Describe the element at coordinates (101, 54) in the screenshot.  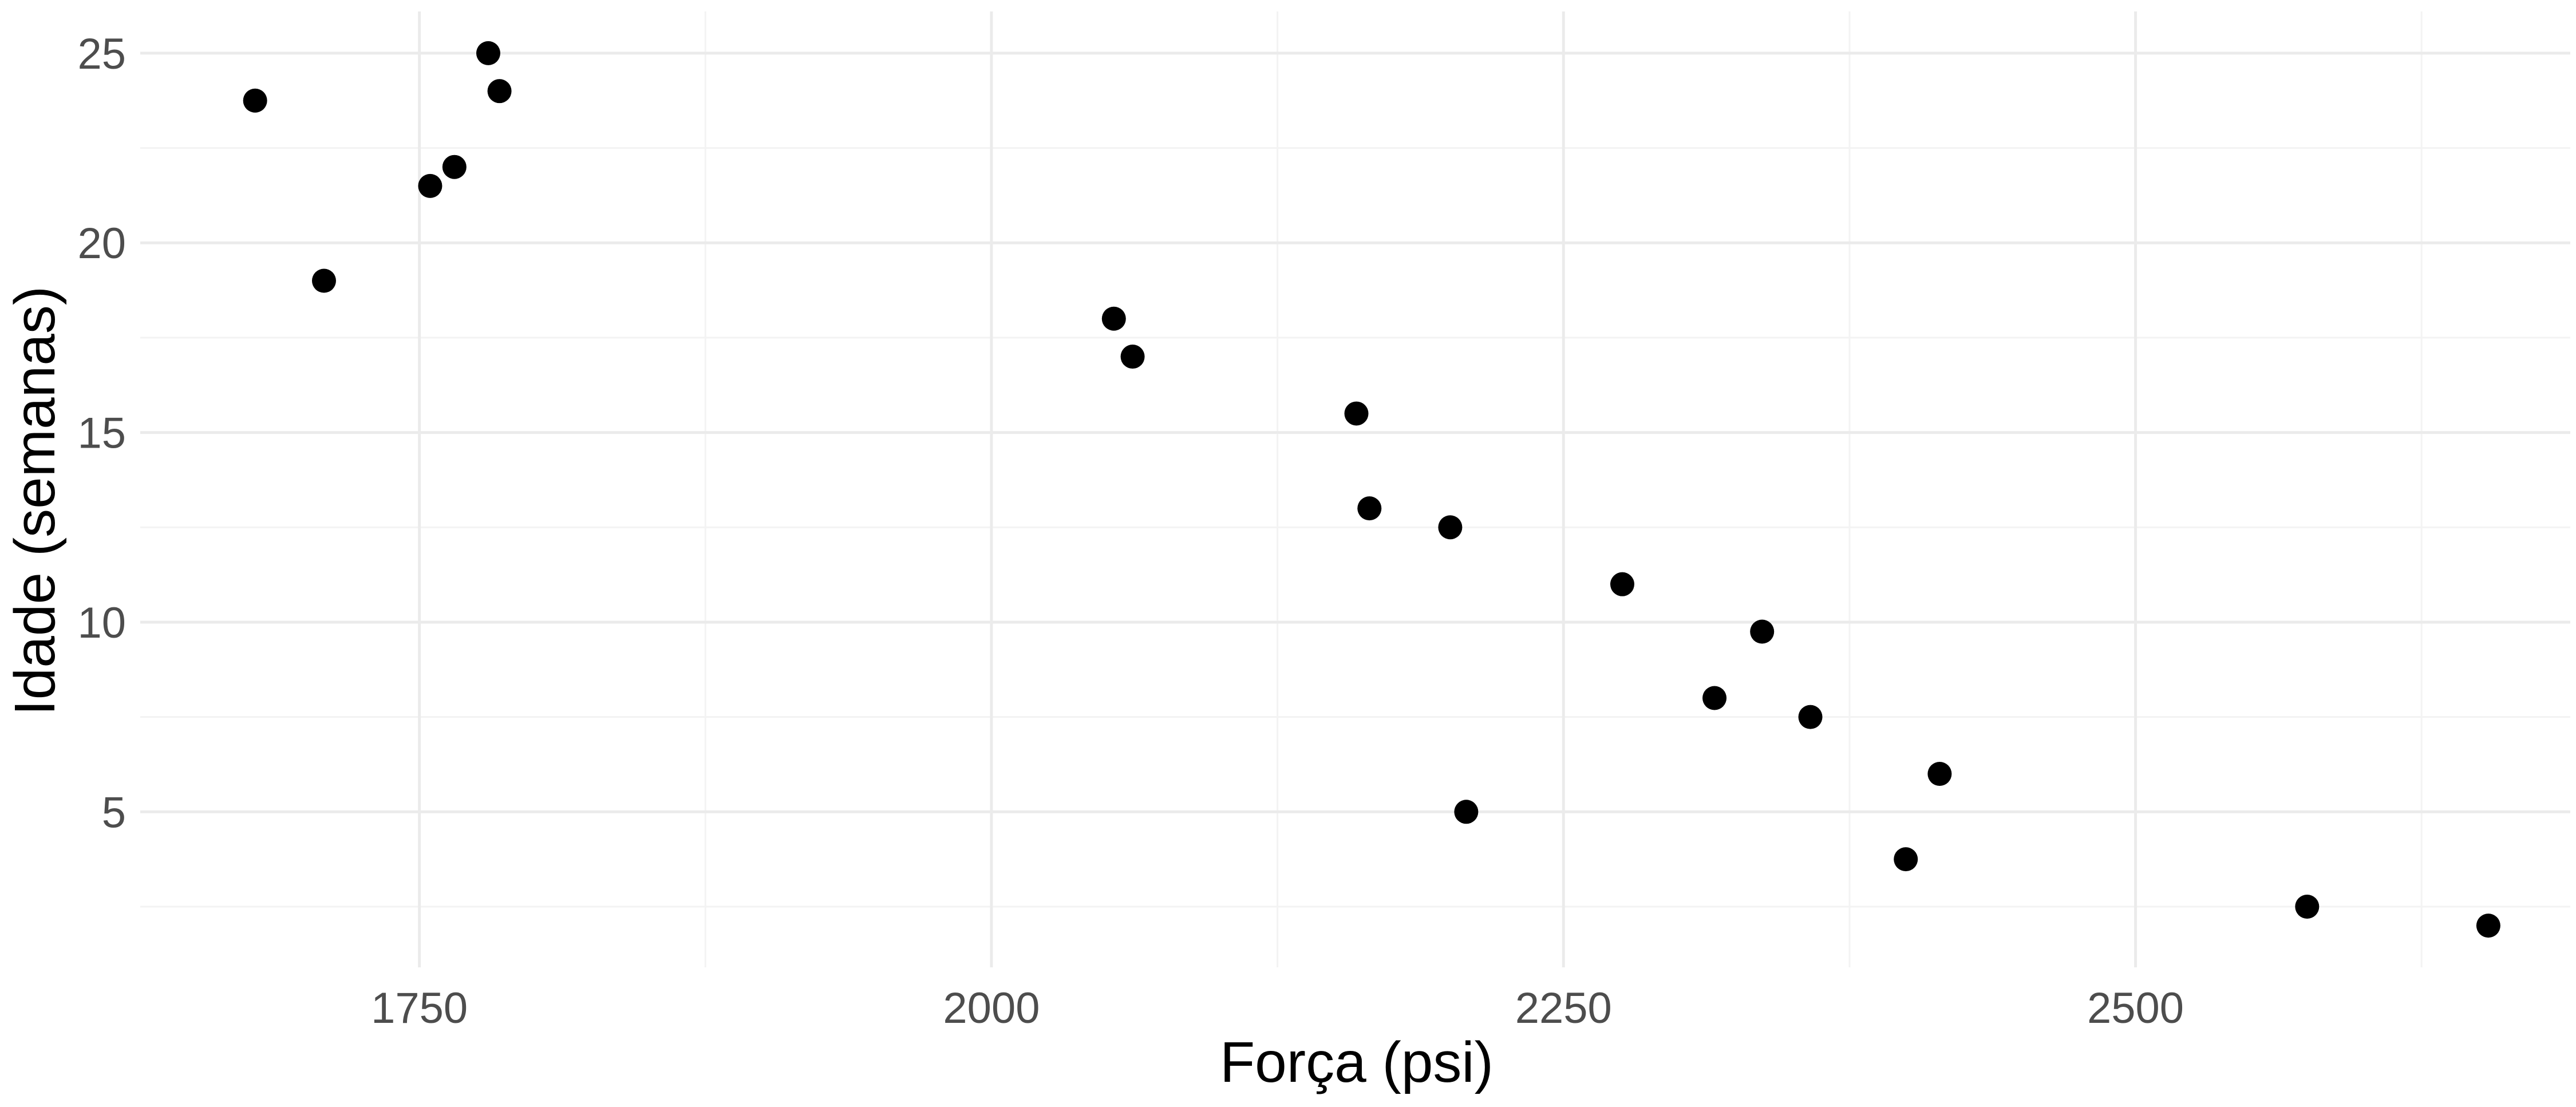
I see `y-tick-label: 25` at that location.